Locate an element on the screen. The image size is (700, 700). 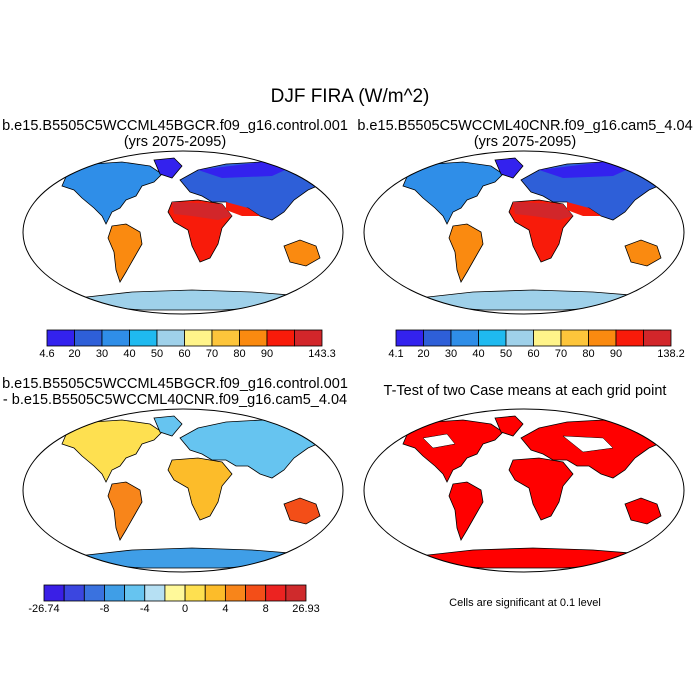
colorbar-case2 is located at coordinates (533, 338).